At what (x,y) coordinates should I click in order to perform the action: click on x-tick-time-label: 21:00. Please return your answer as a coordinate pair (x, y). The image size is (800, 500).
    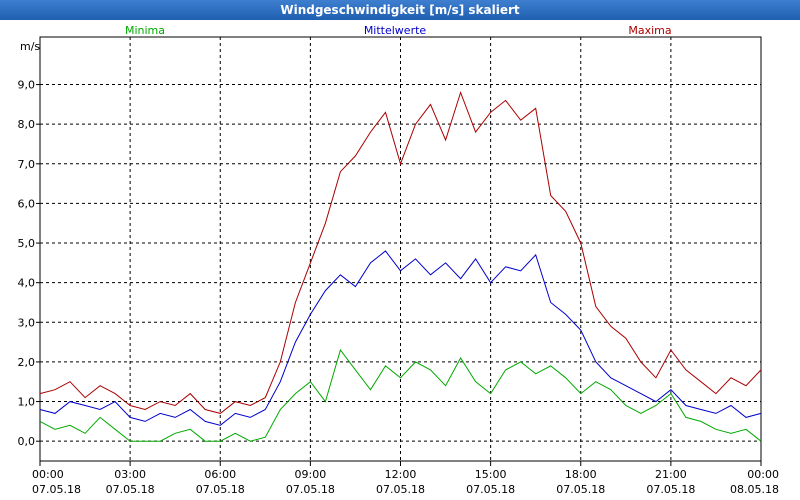
    Looking at the image, I should click on (671, 474).